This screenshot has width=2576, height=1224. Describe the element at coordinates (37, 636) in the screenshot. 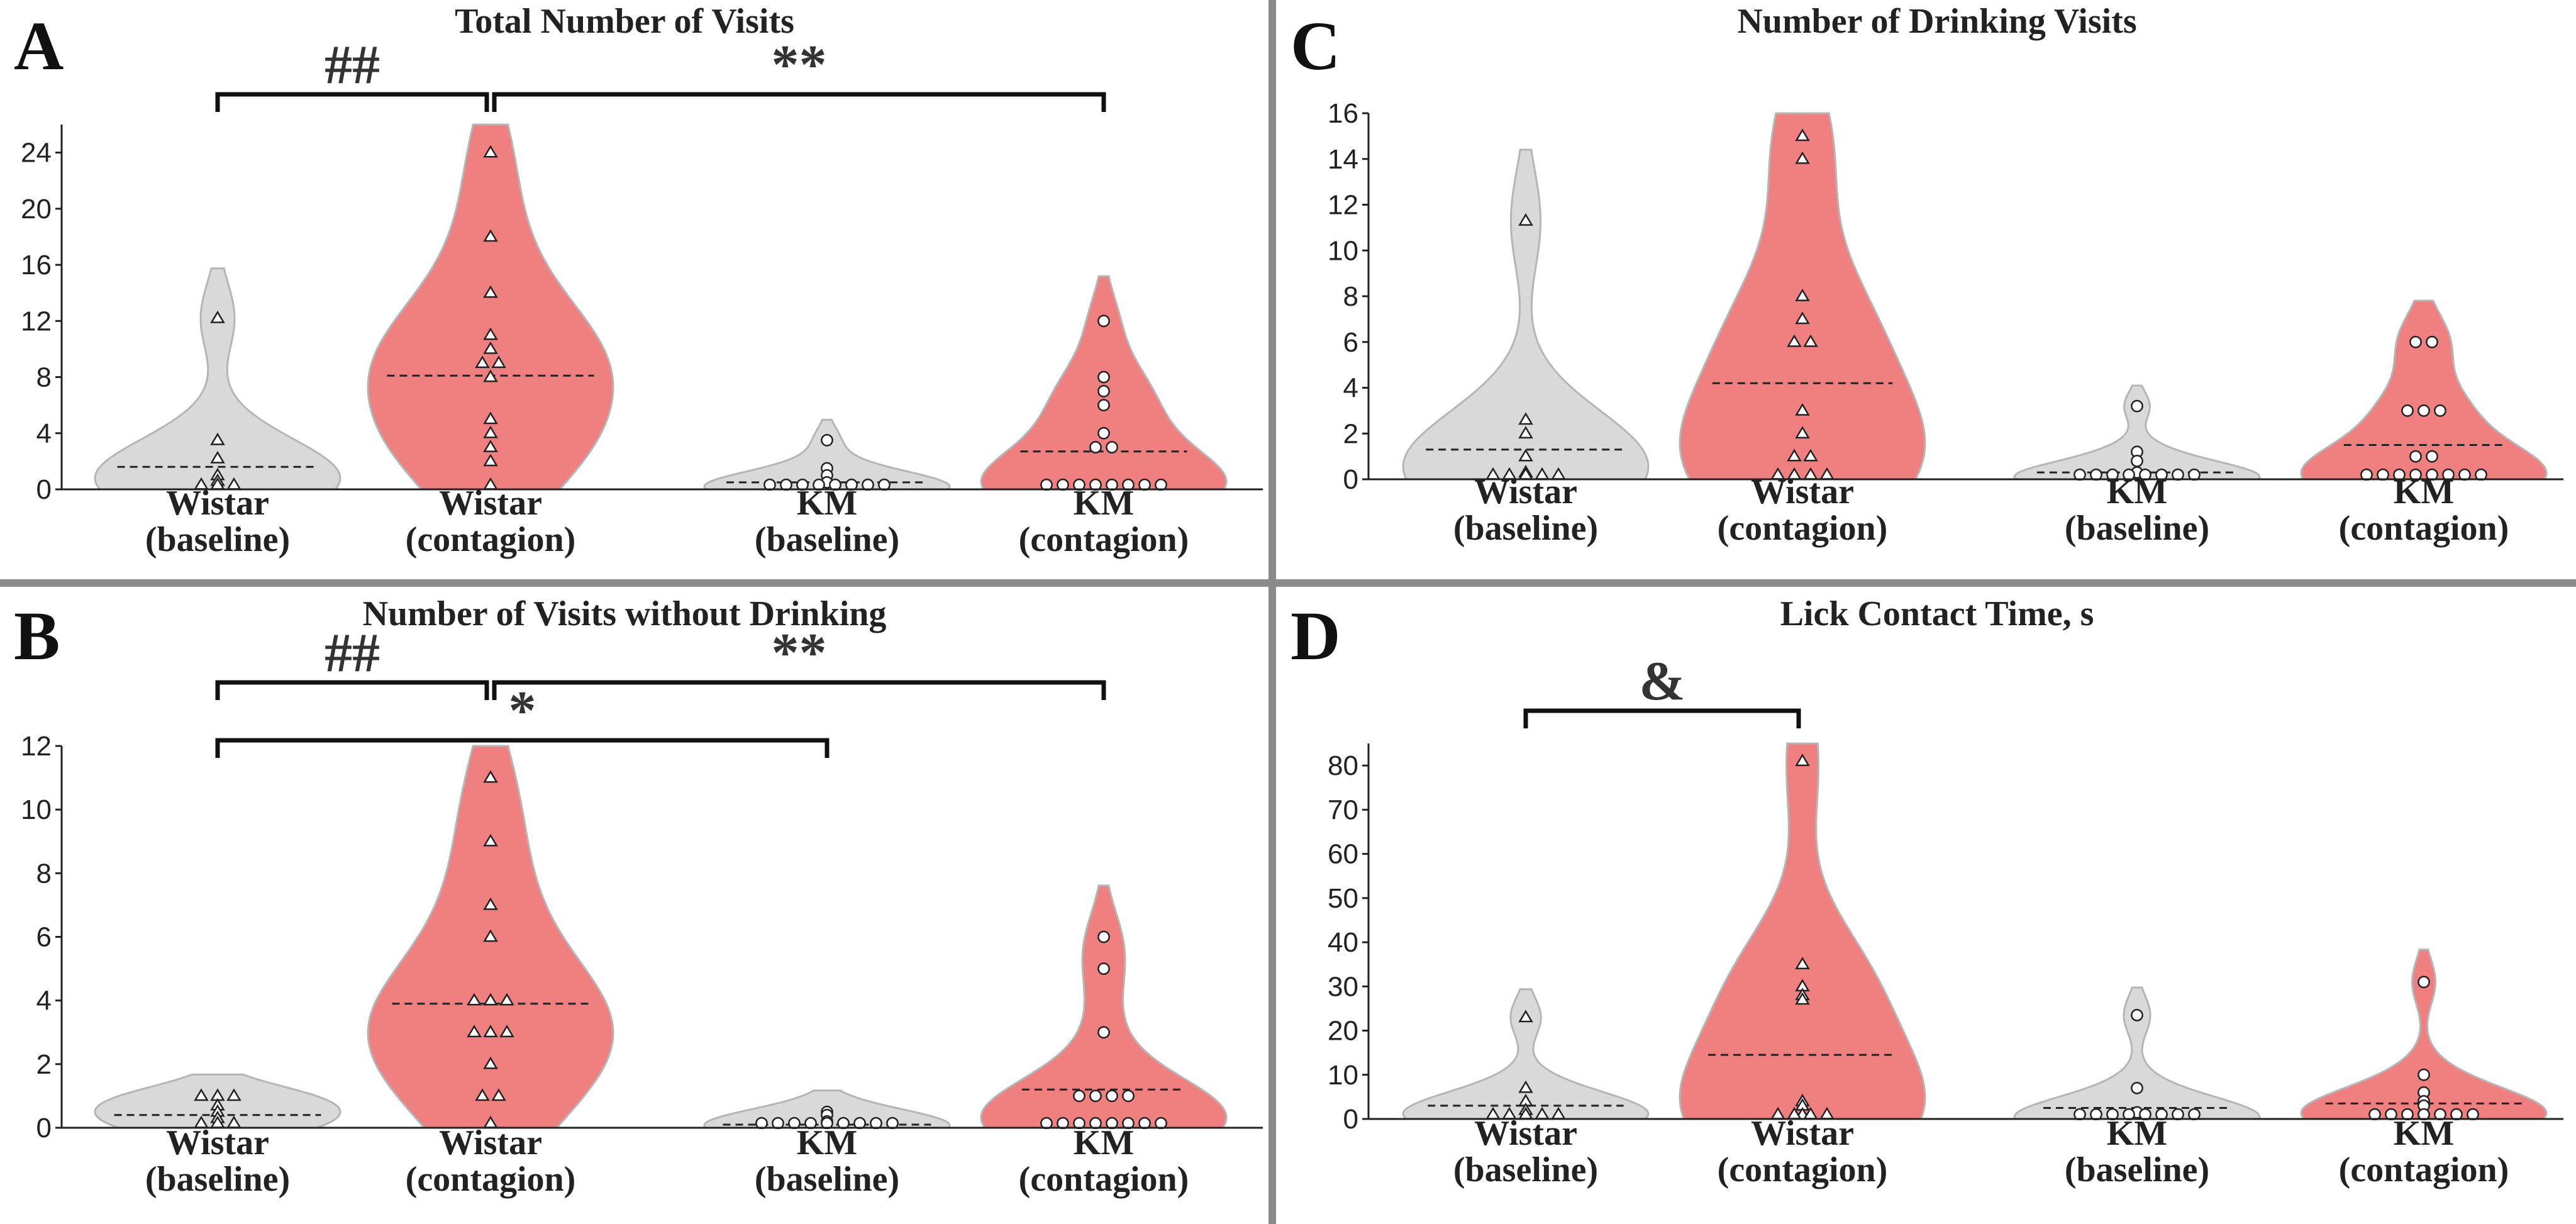

I see `panel-letter: B` at that location.